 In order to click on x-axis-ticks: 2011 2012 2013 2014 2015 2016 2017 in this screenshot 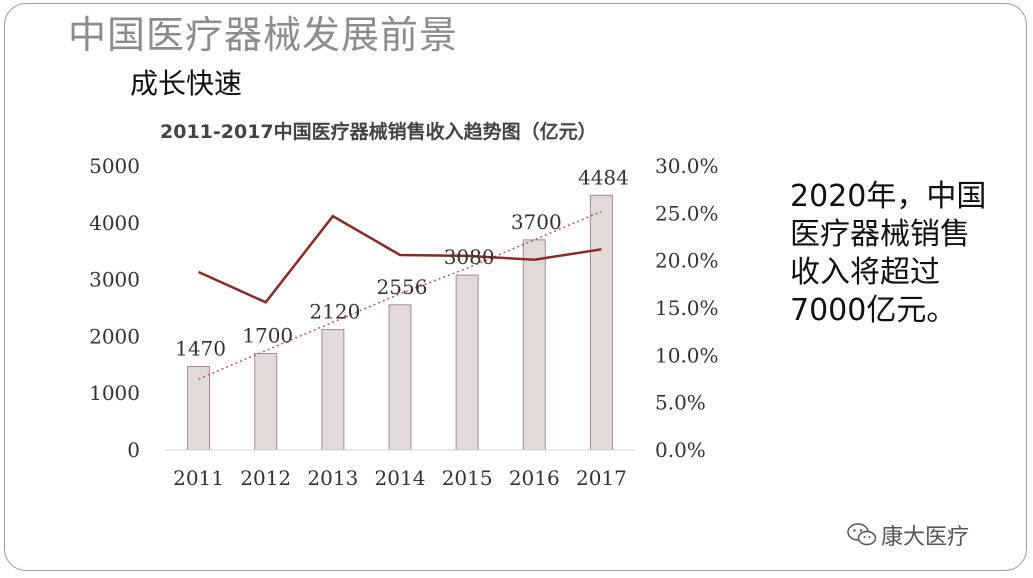, I will do `click(400, 478)`.